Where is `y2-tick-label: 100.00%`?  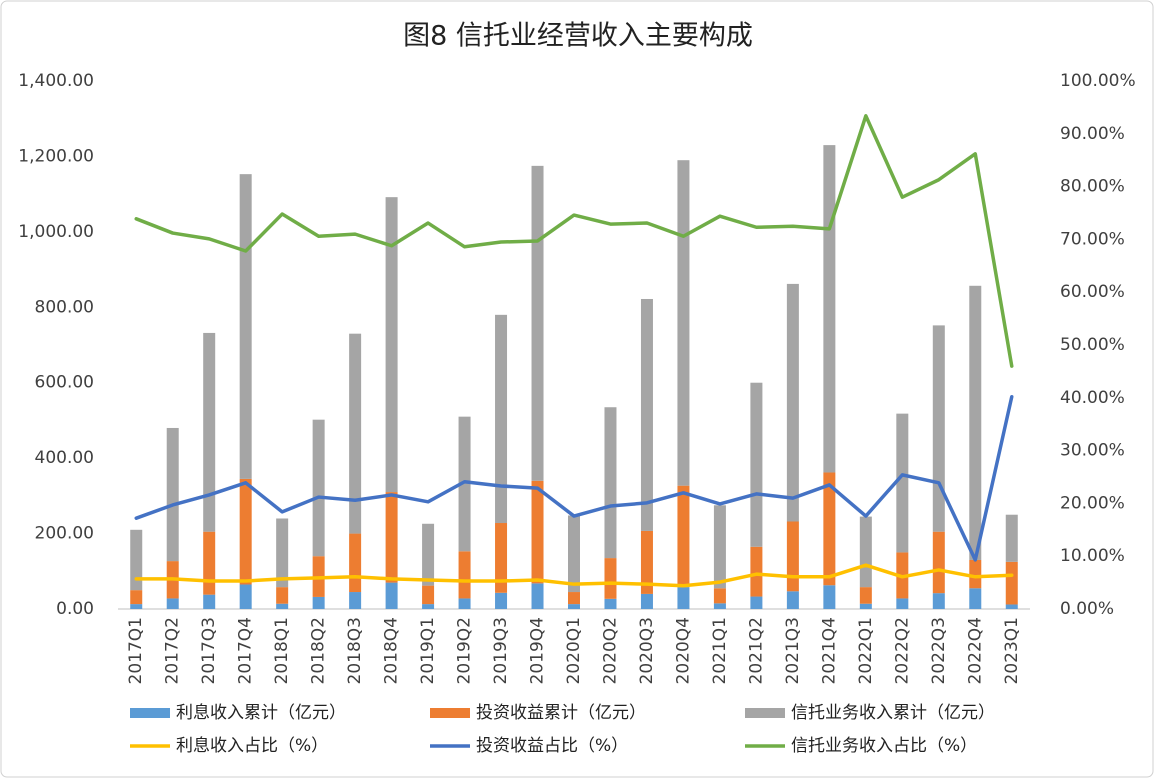 y2-tick-label: 100.00% is located at coordinates (1098, 81).